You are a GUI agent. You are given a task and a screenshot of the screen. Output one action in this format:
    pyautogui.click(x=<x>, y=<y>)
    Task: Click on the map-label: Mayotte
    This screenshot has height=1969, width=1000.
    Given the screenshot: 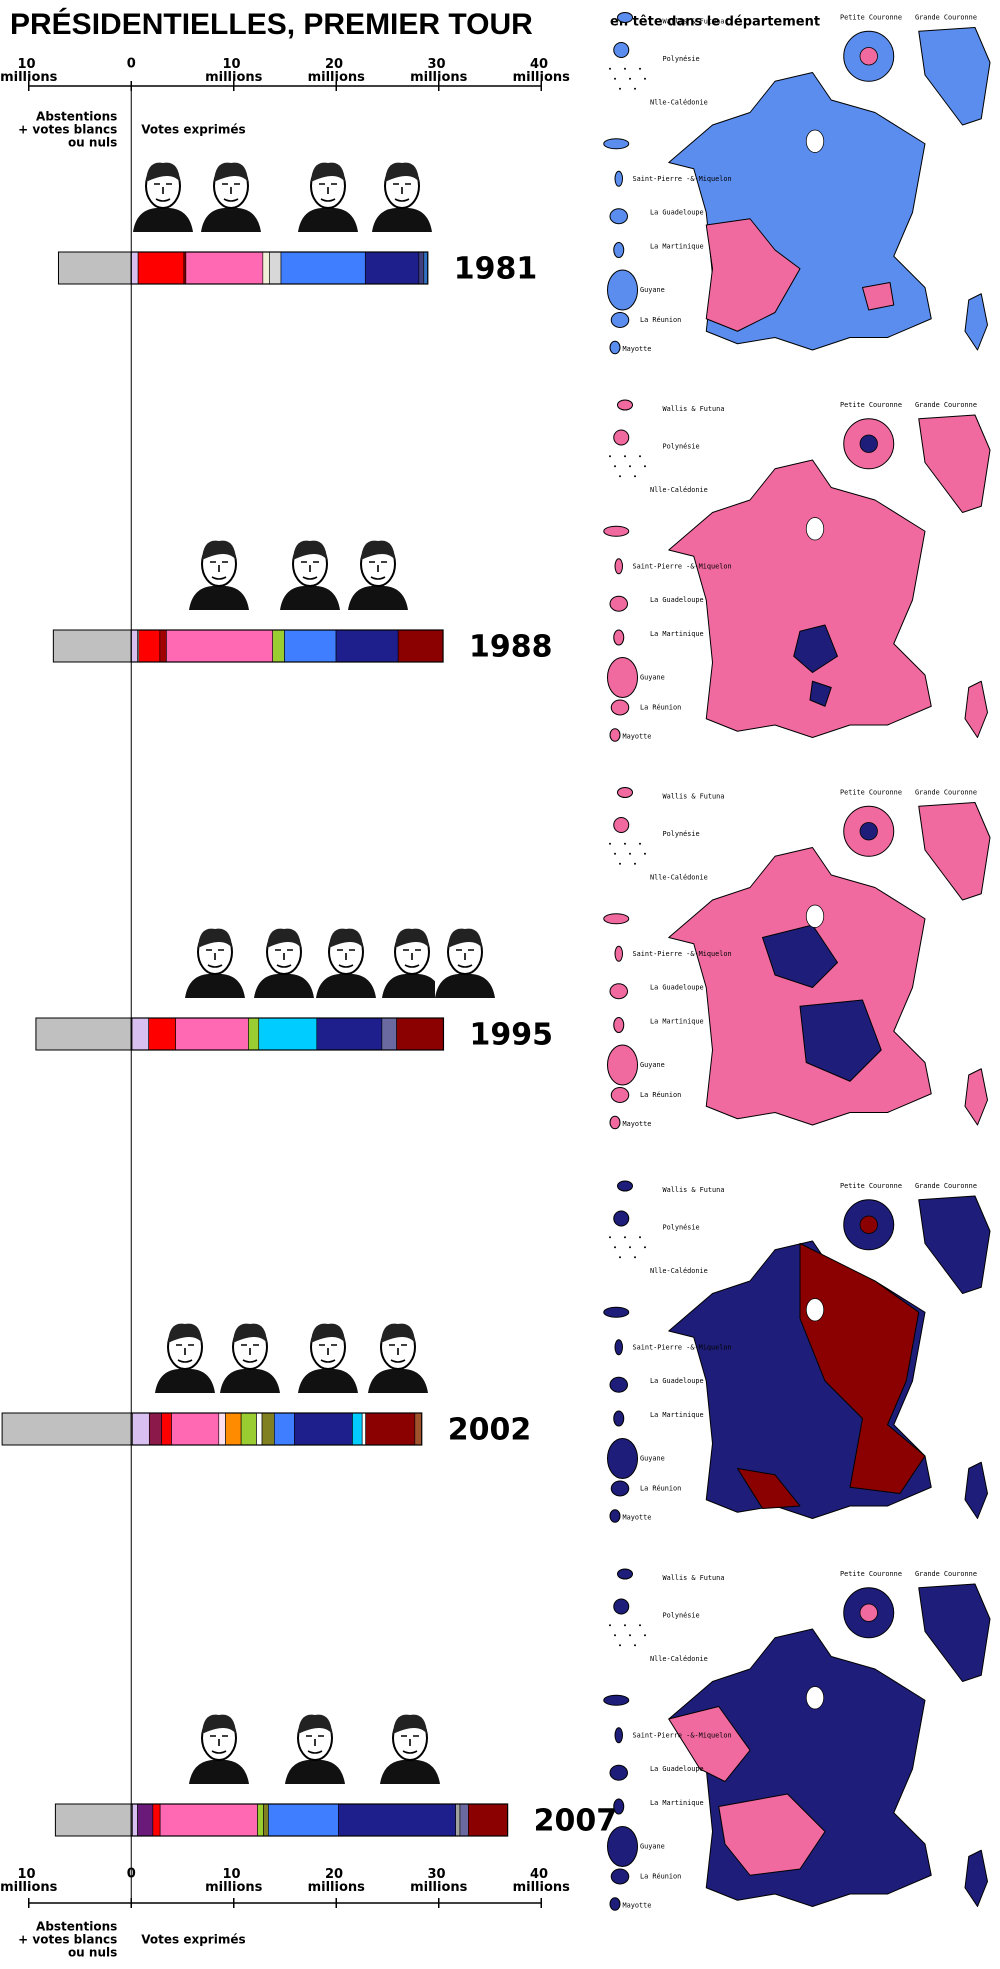 What is the action you would take?
    pyautogui.click(x=637, y=1517)
    